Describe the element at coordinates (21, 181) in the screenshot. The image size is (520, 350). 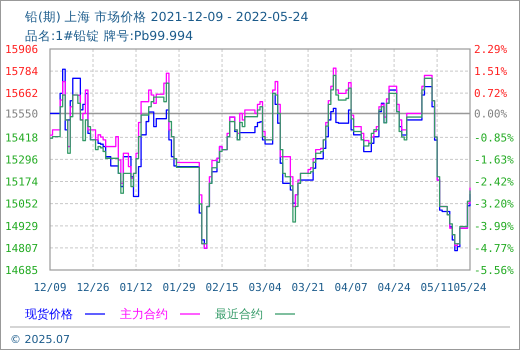
I see `y-tick-label: 15174` at that location.